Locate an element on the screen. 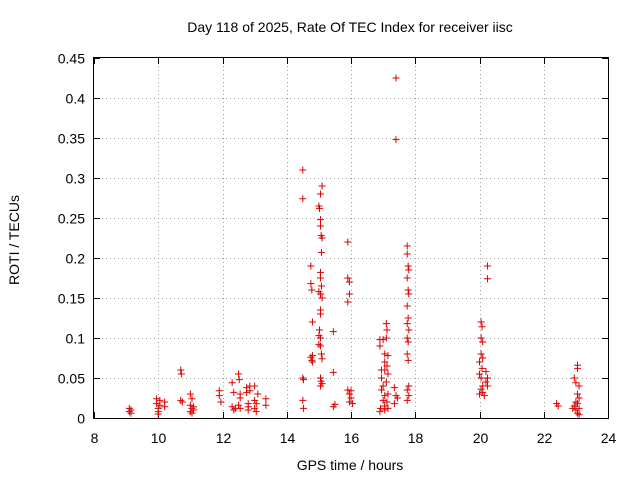 The image size is (640, 480). x-tick-label: 8 is located at coordinates (95, 438).